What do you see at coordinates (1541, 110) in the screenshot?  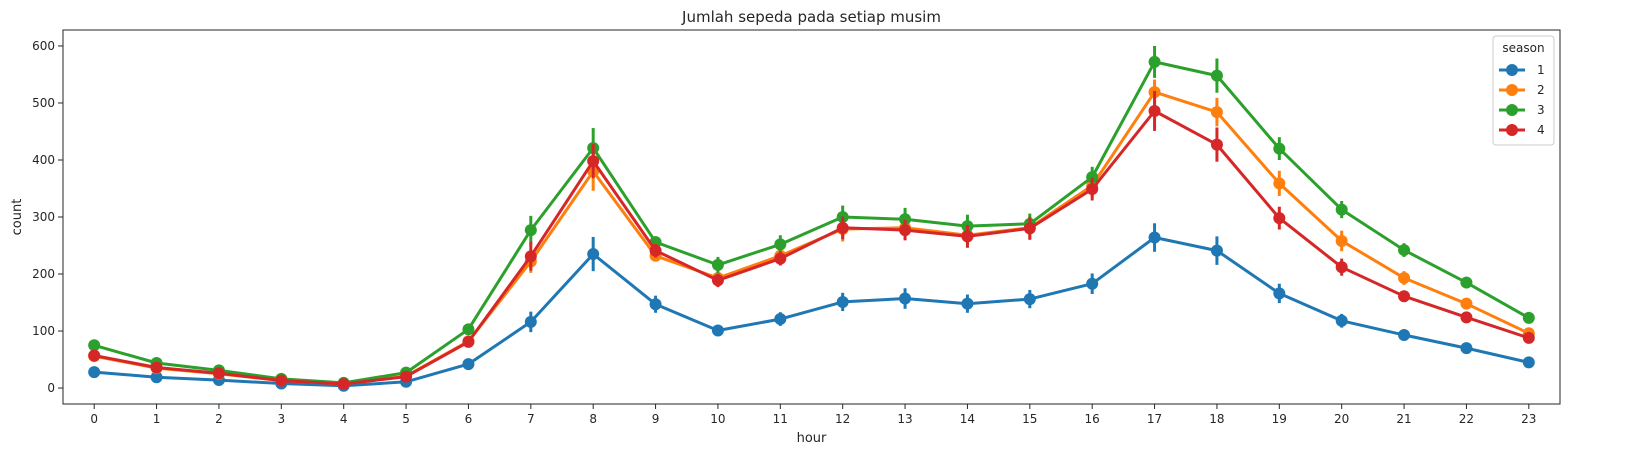 I see `legend-label: 3` at bounding box center [1541, 110].